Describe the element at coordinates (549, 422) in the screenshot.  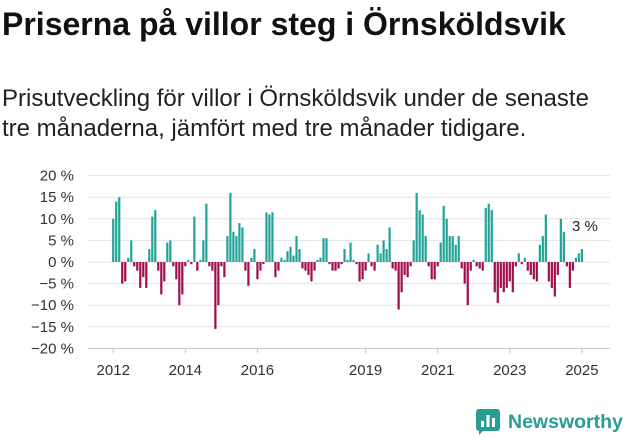
I see `newsworthy-logo: Newsworthy` at that location.